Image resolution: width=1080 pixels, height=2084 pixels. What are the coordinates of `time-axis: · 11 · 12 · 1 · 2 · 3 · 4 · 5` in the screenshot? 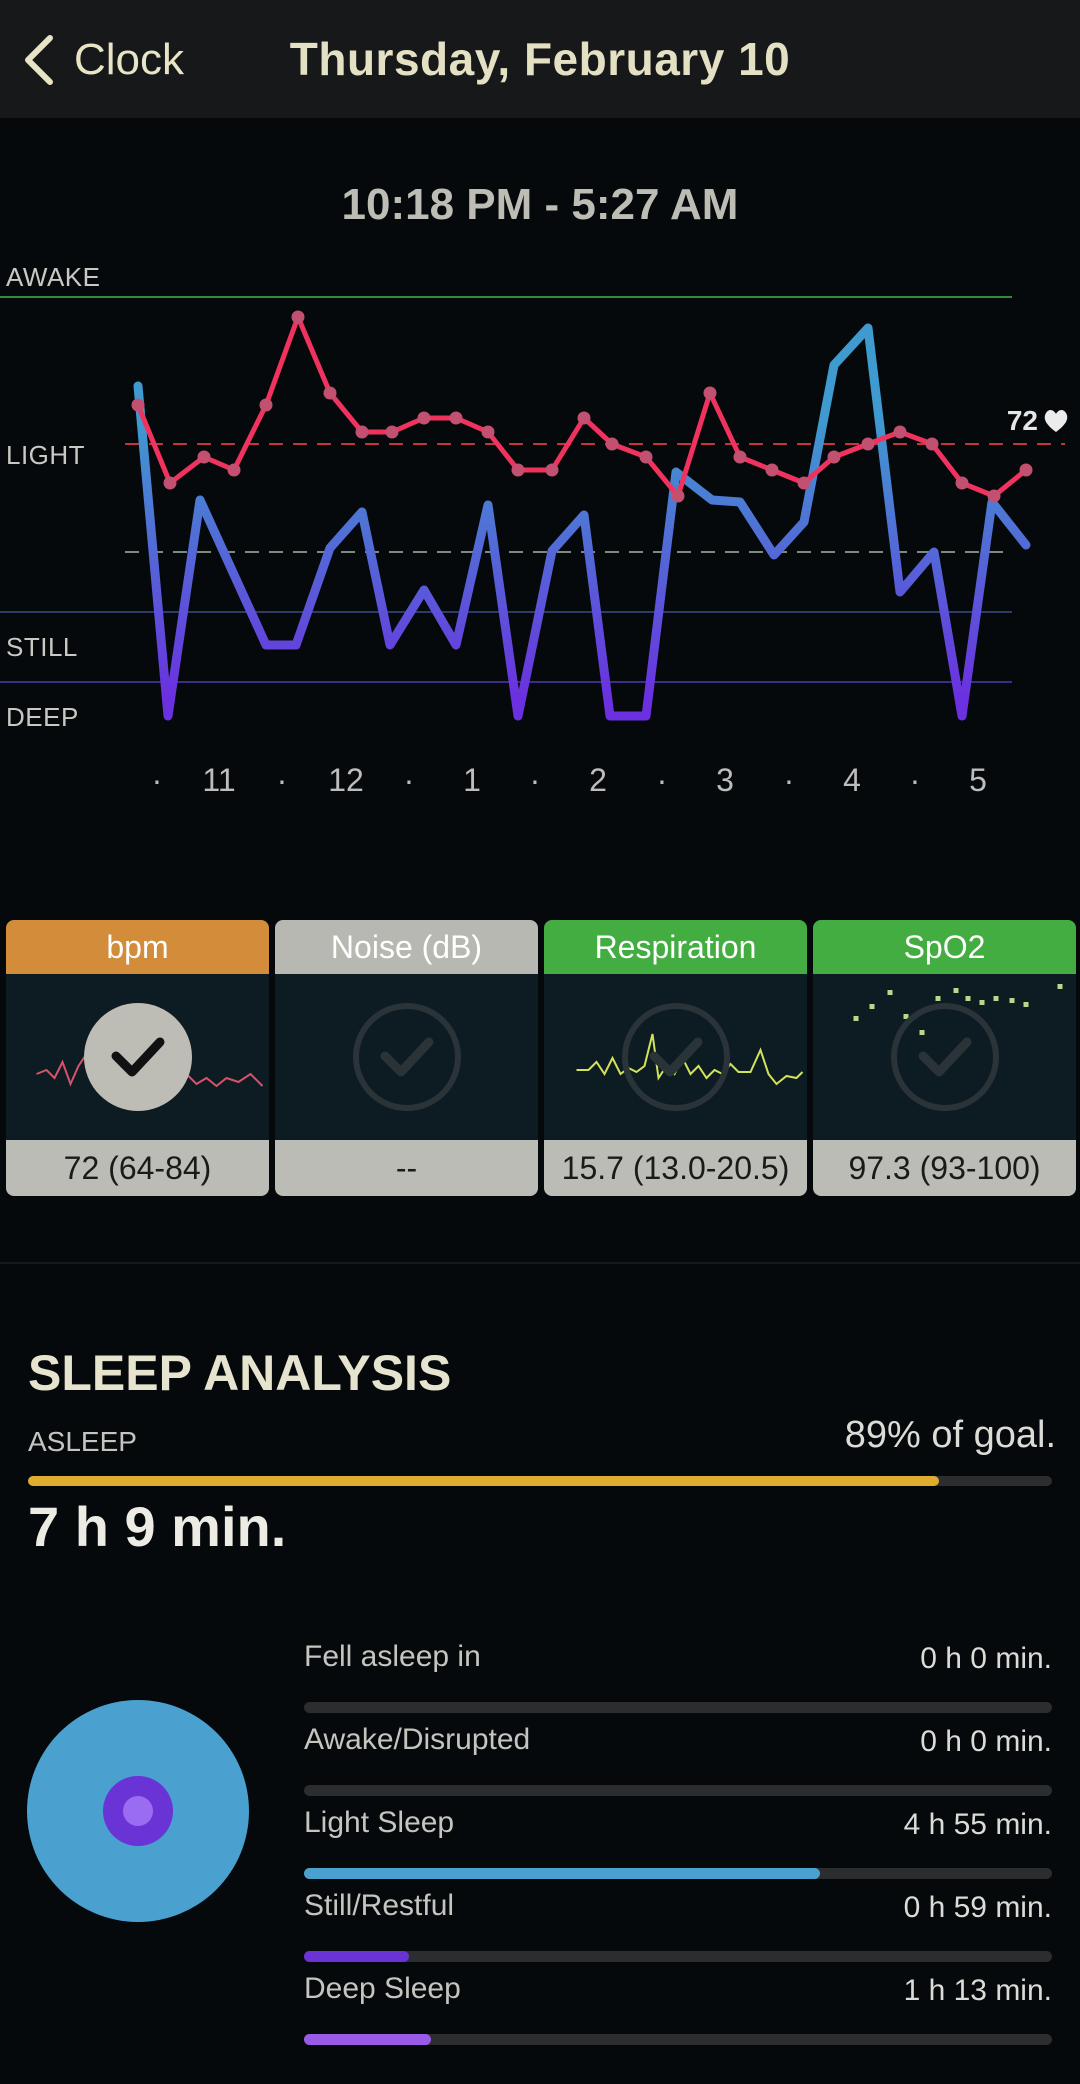 It's located at (540, 787).